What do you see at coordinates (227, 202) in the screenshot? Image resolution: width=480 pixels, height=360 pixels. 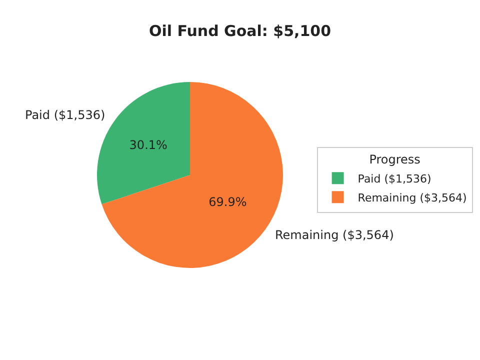 I see `data-label: 69.9%` at bounding box center [227, 202].